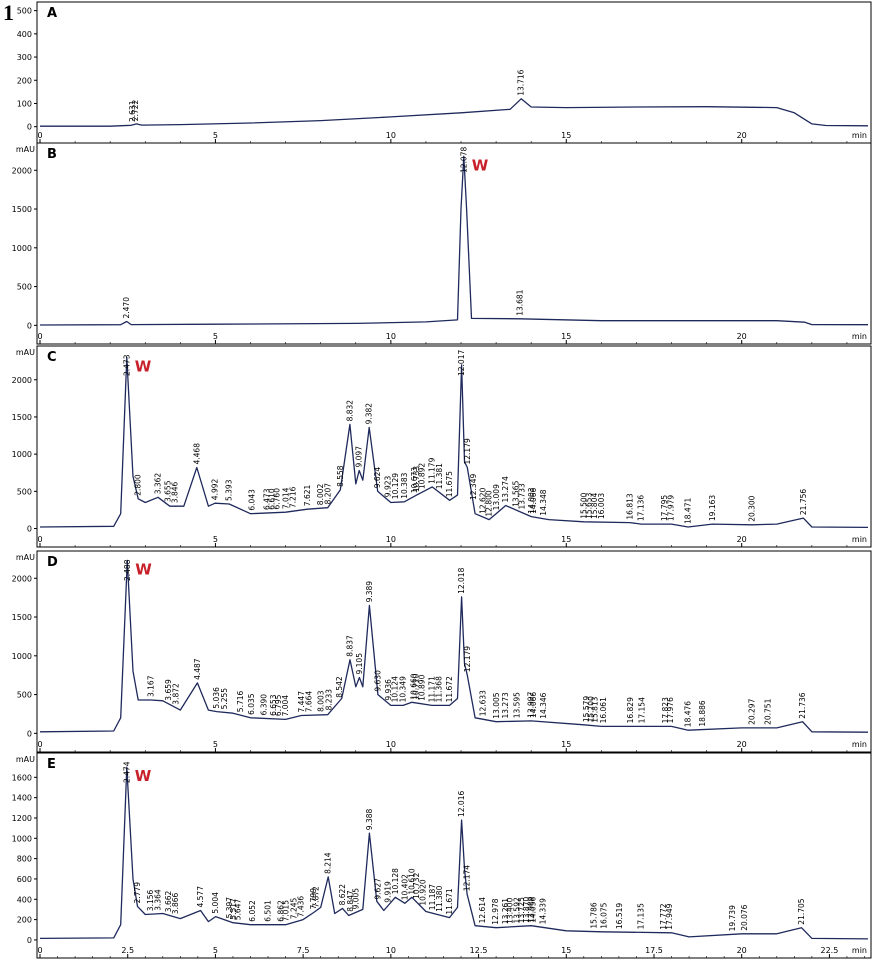 The width and height of the screenshot is (874, 967). What do you see at coordinates (22, 380) in the screenshot?
I see `y-tick-label: 2000` at bounding box center [22, 380].